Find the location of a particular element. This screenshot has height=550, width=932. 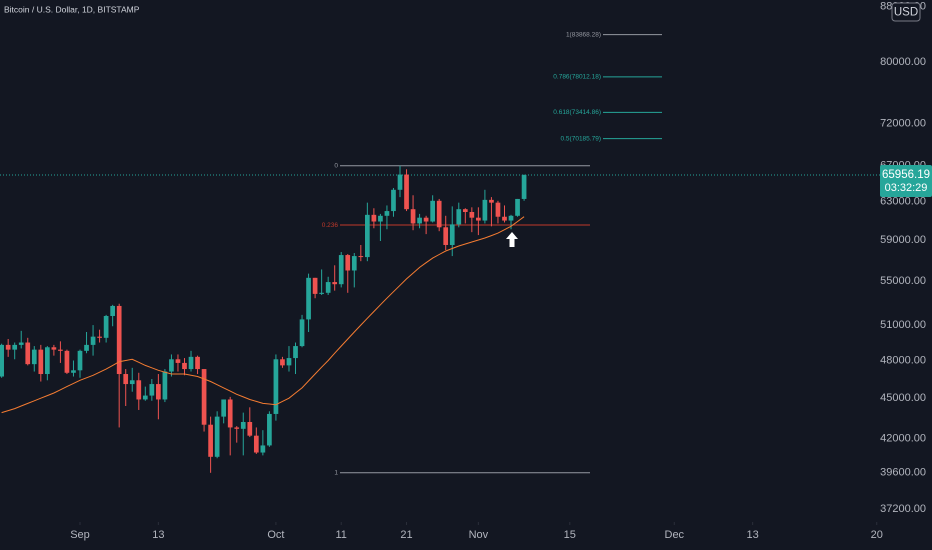

y-tick-label: 39600.00 is located at coordinates (903, 473).